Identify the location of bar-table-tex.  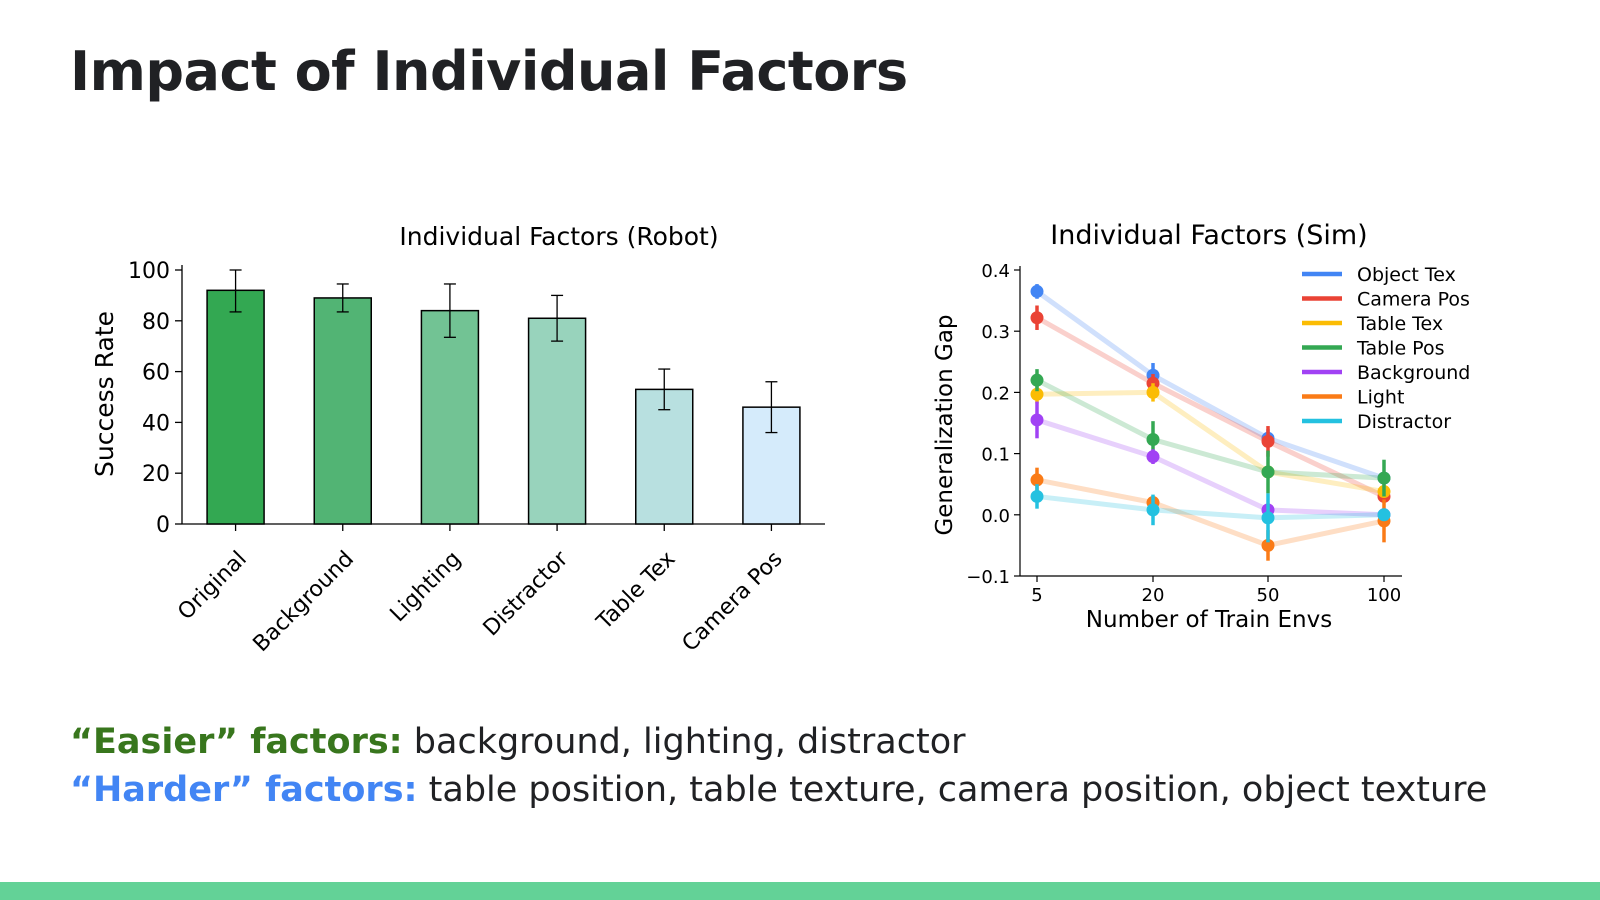
(664, 456).